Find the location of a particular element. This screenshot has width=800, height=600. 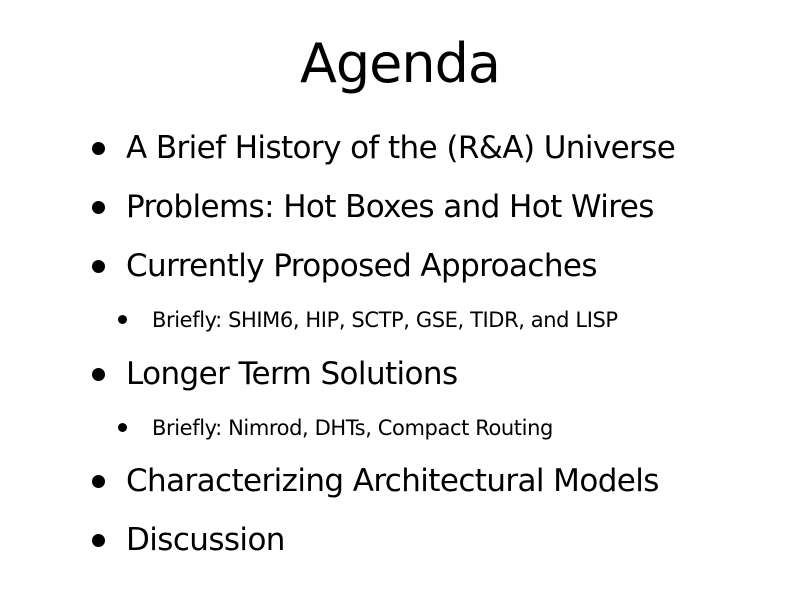

agenda-item: Discussion is located at coordinates (188, 540).